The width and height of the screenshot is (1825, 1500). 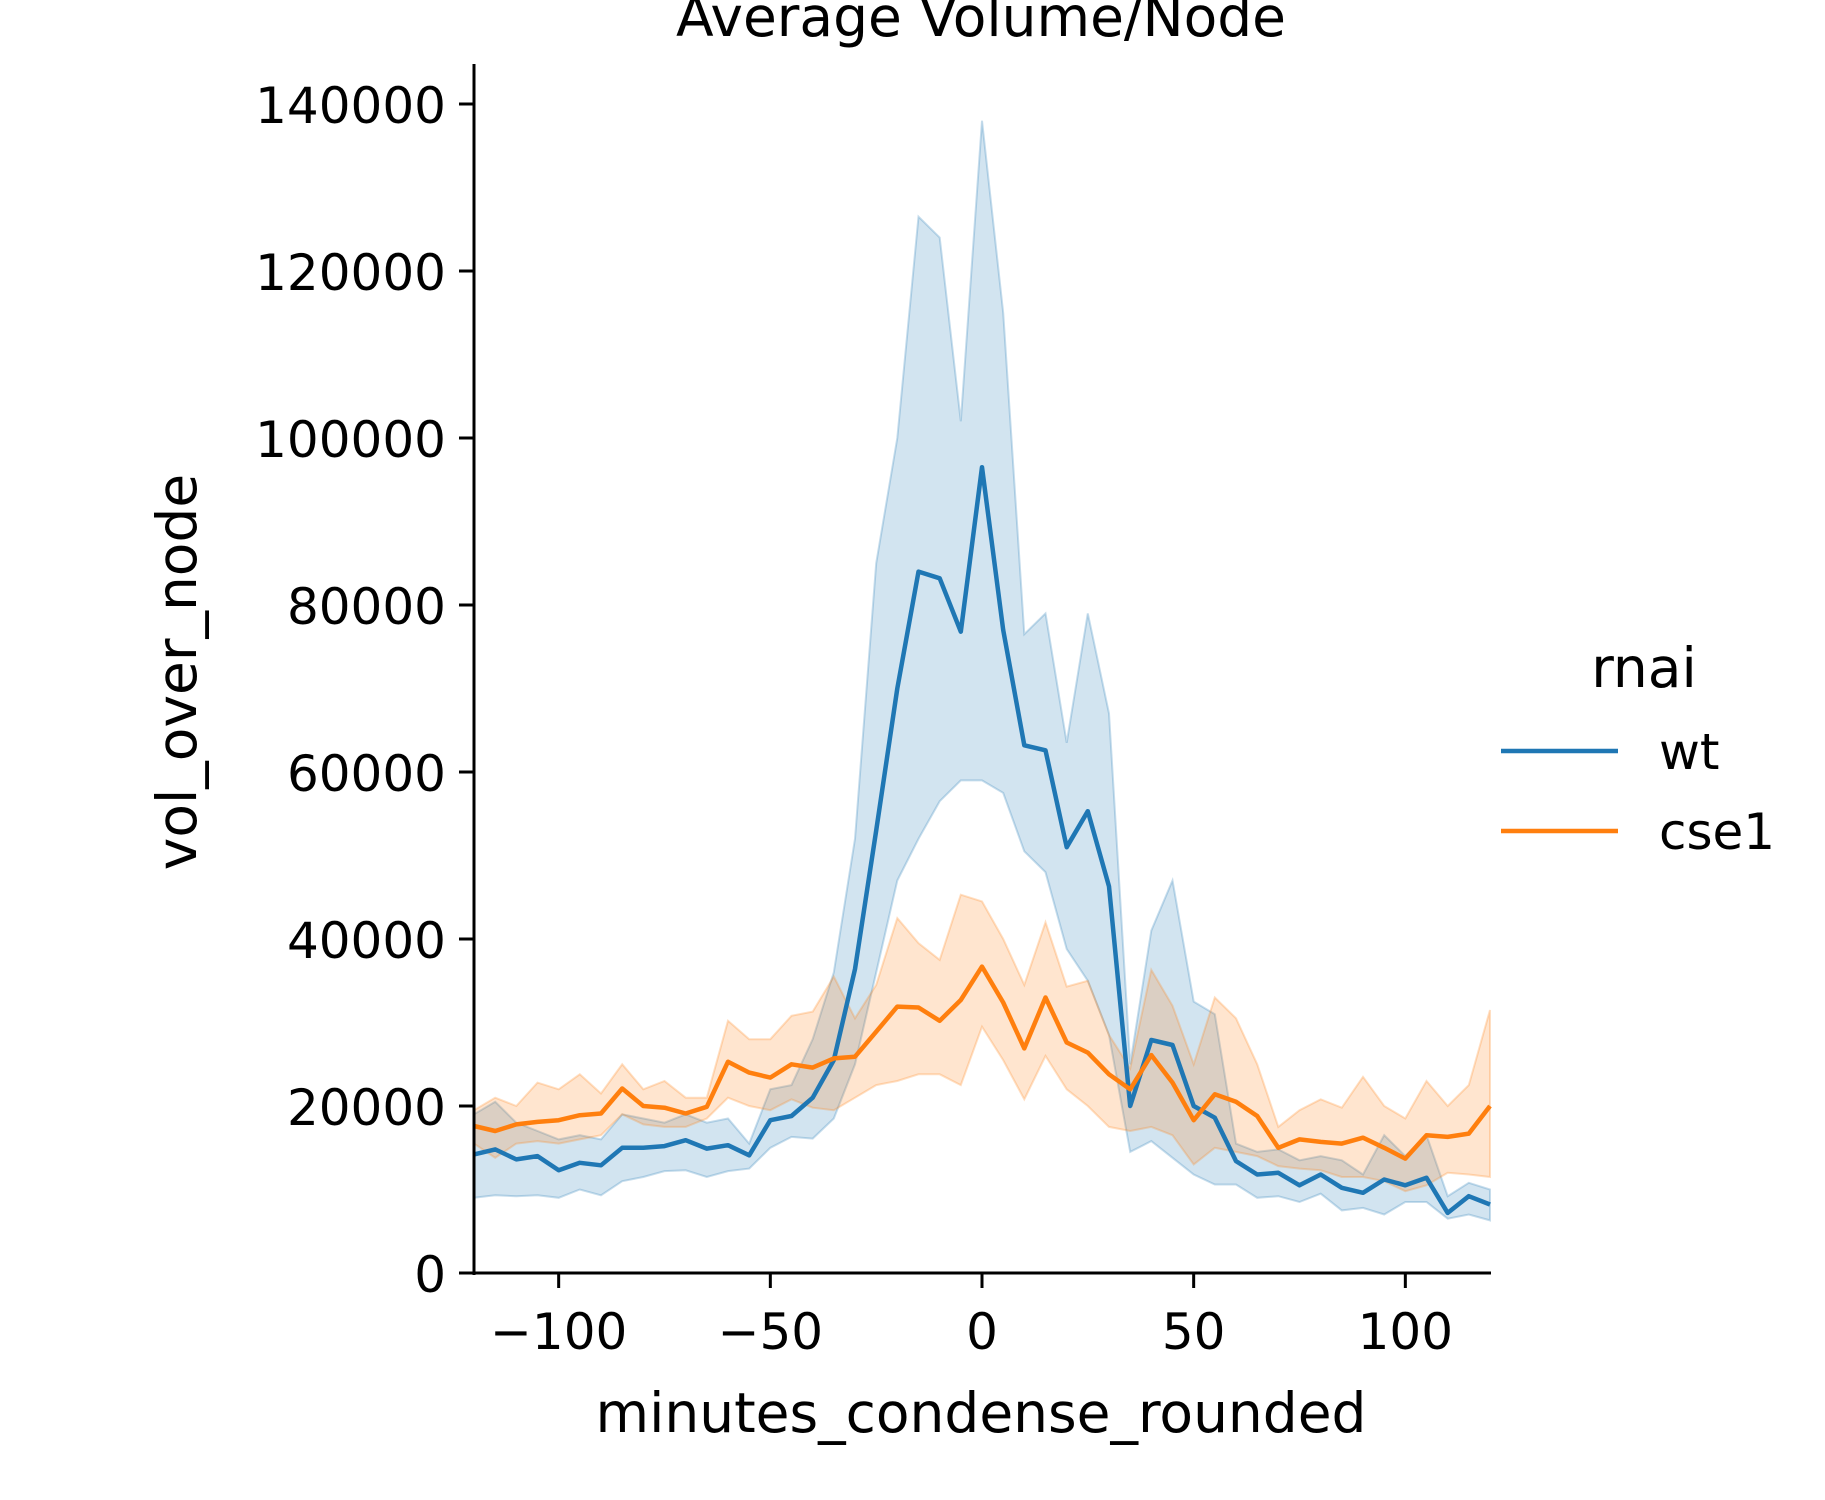 I want to click on legend-label-cse1: cse1, so click(x=1717, y=832).